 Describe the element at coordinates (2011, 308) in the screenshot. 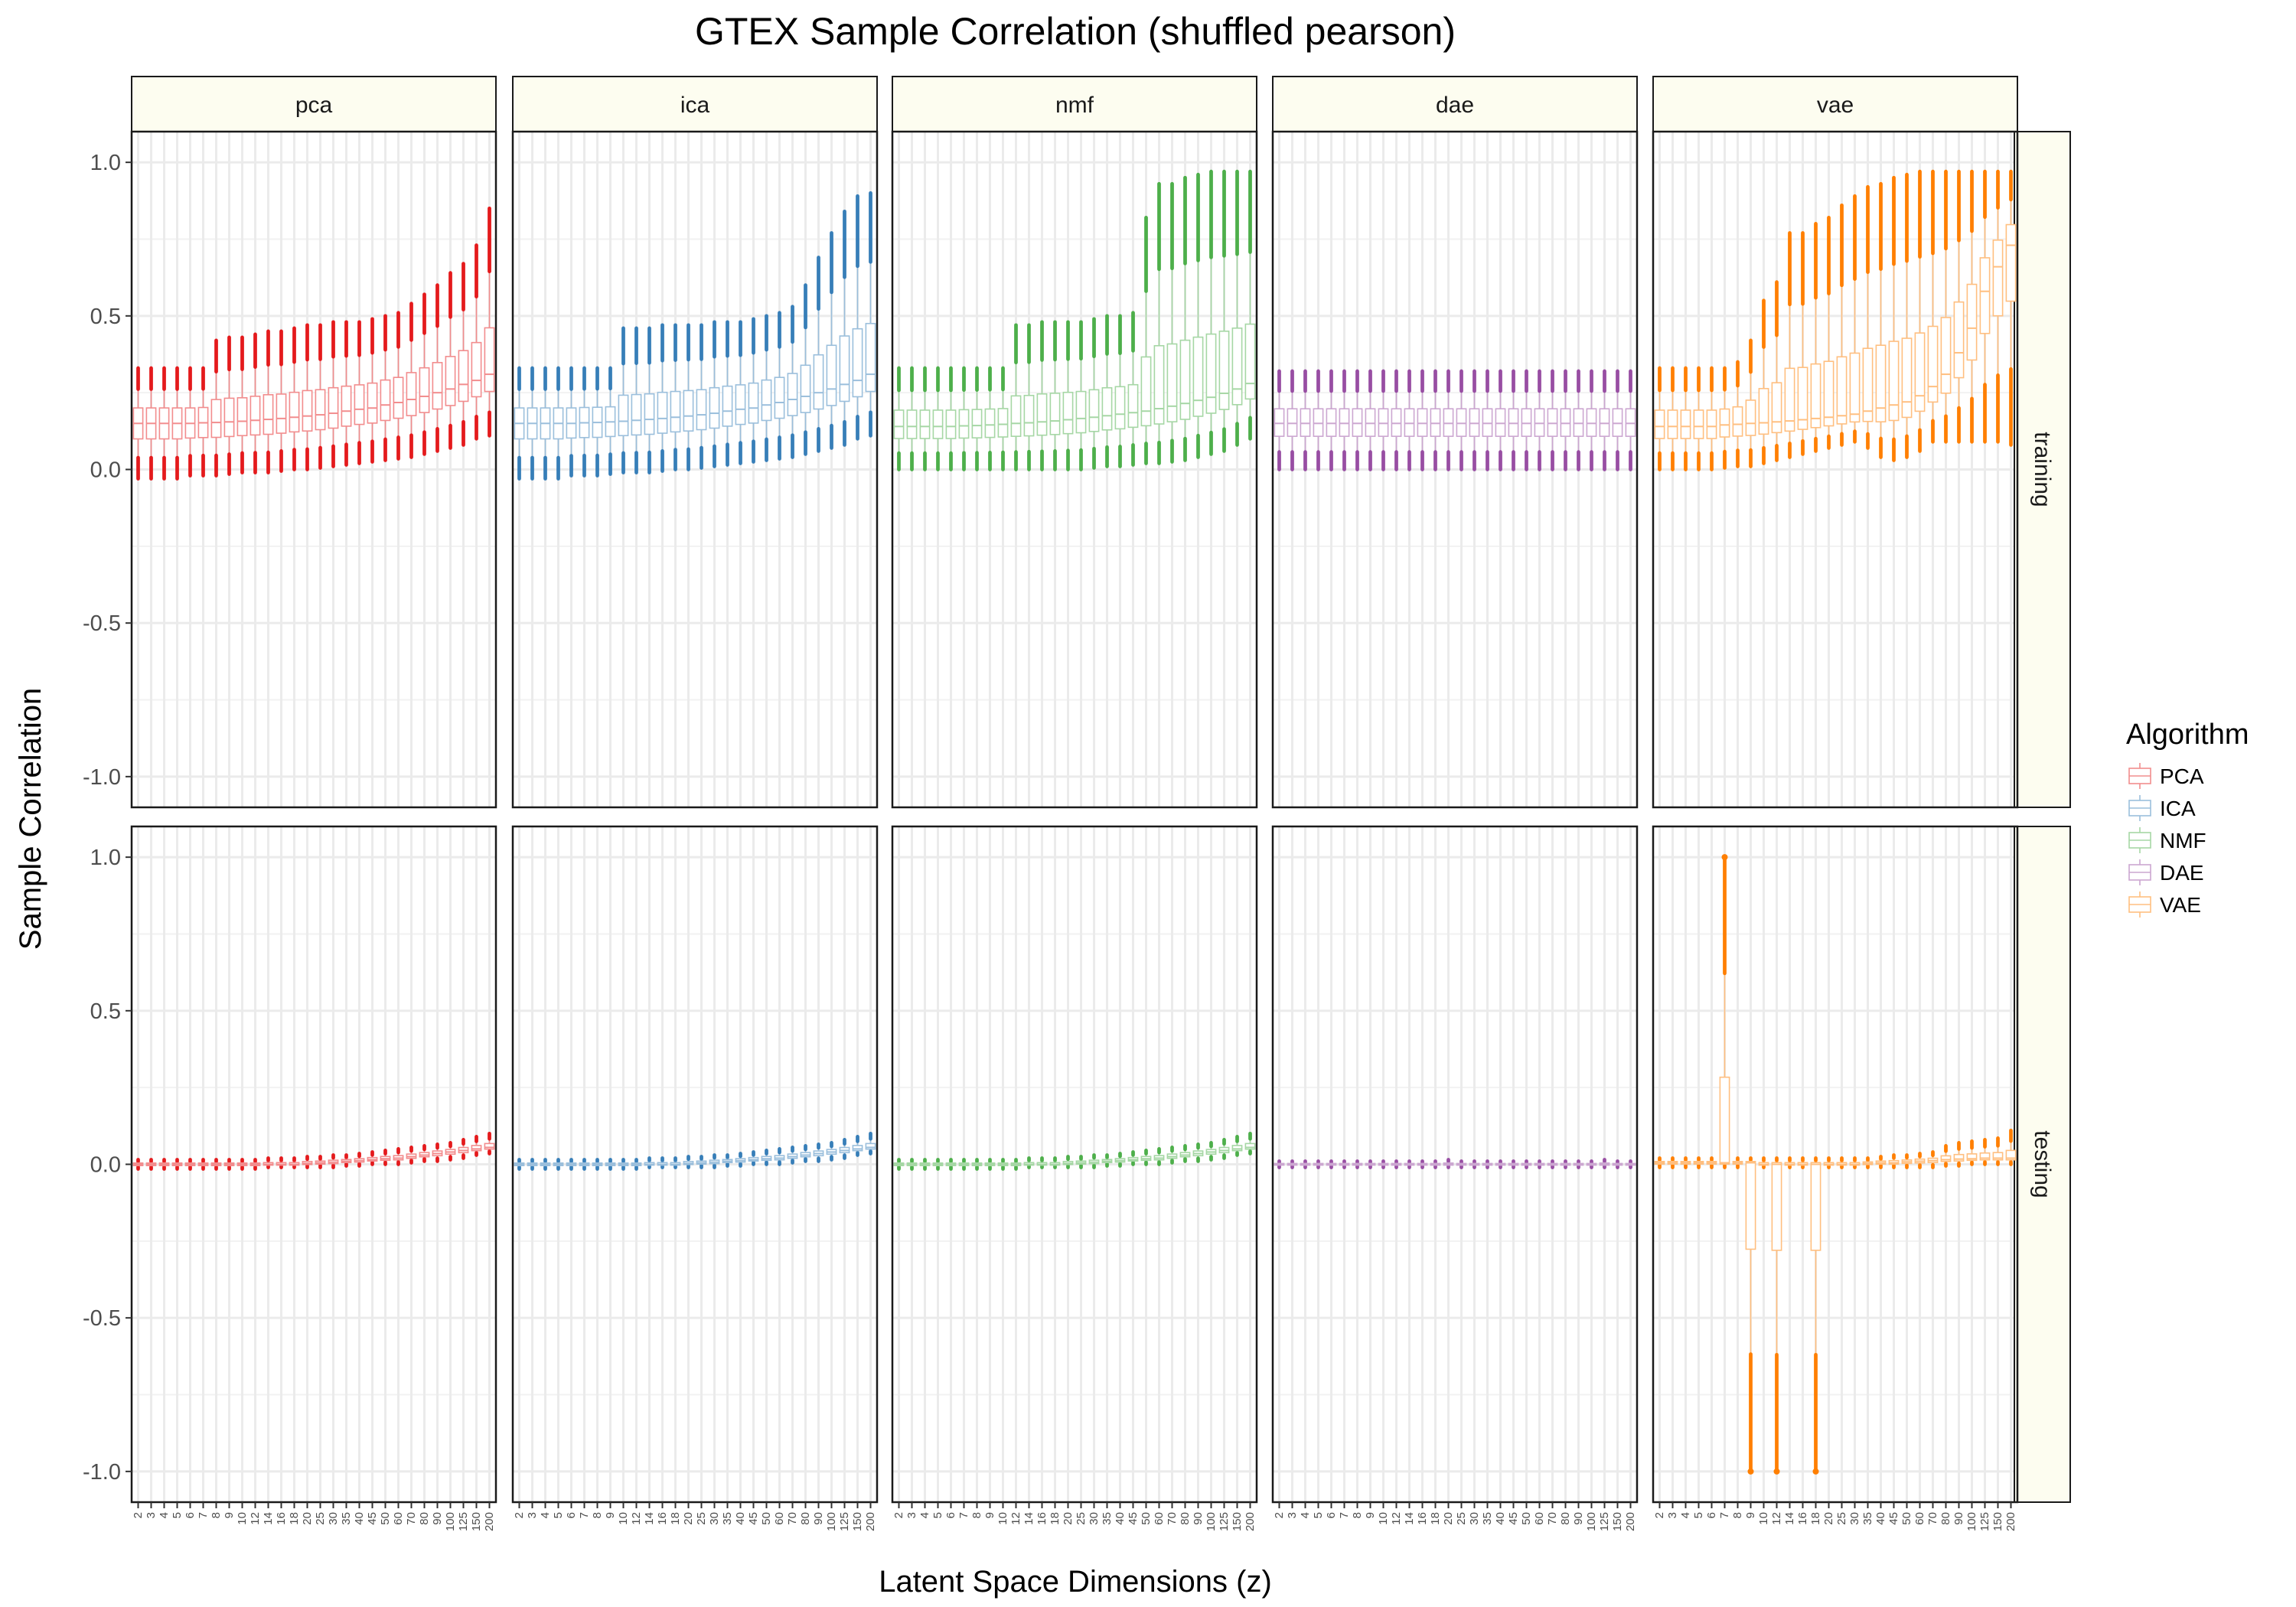

I see `box-vae-training-z200` at that location.